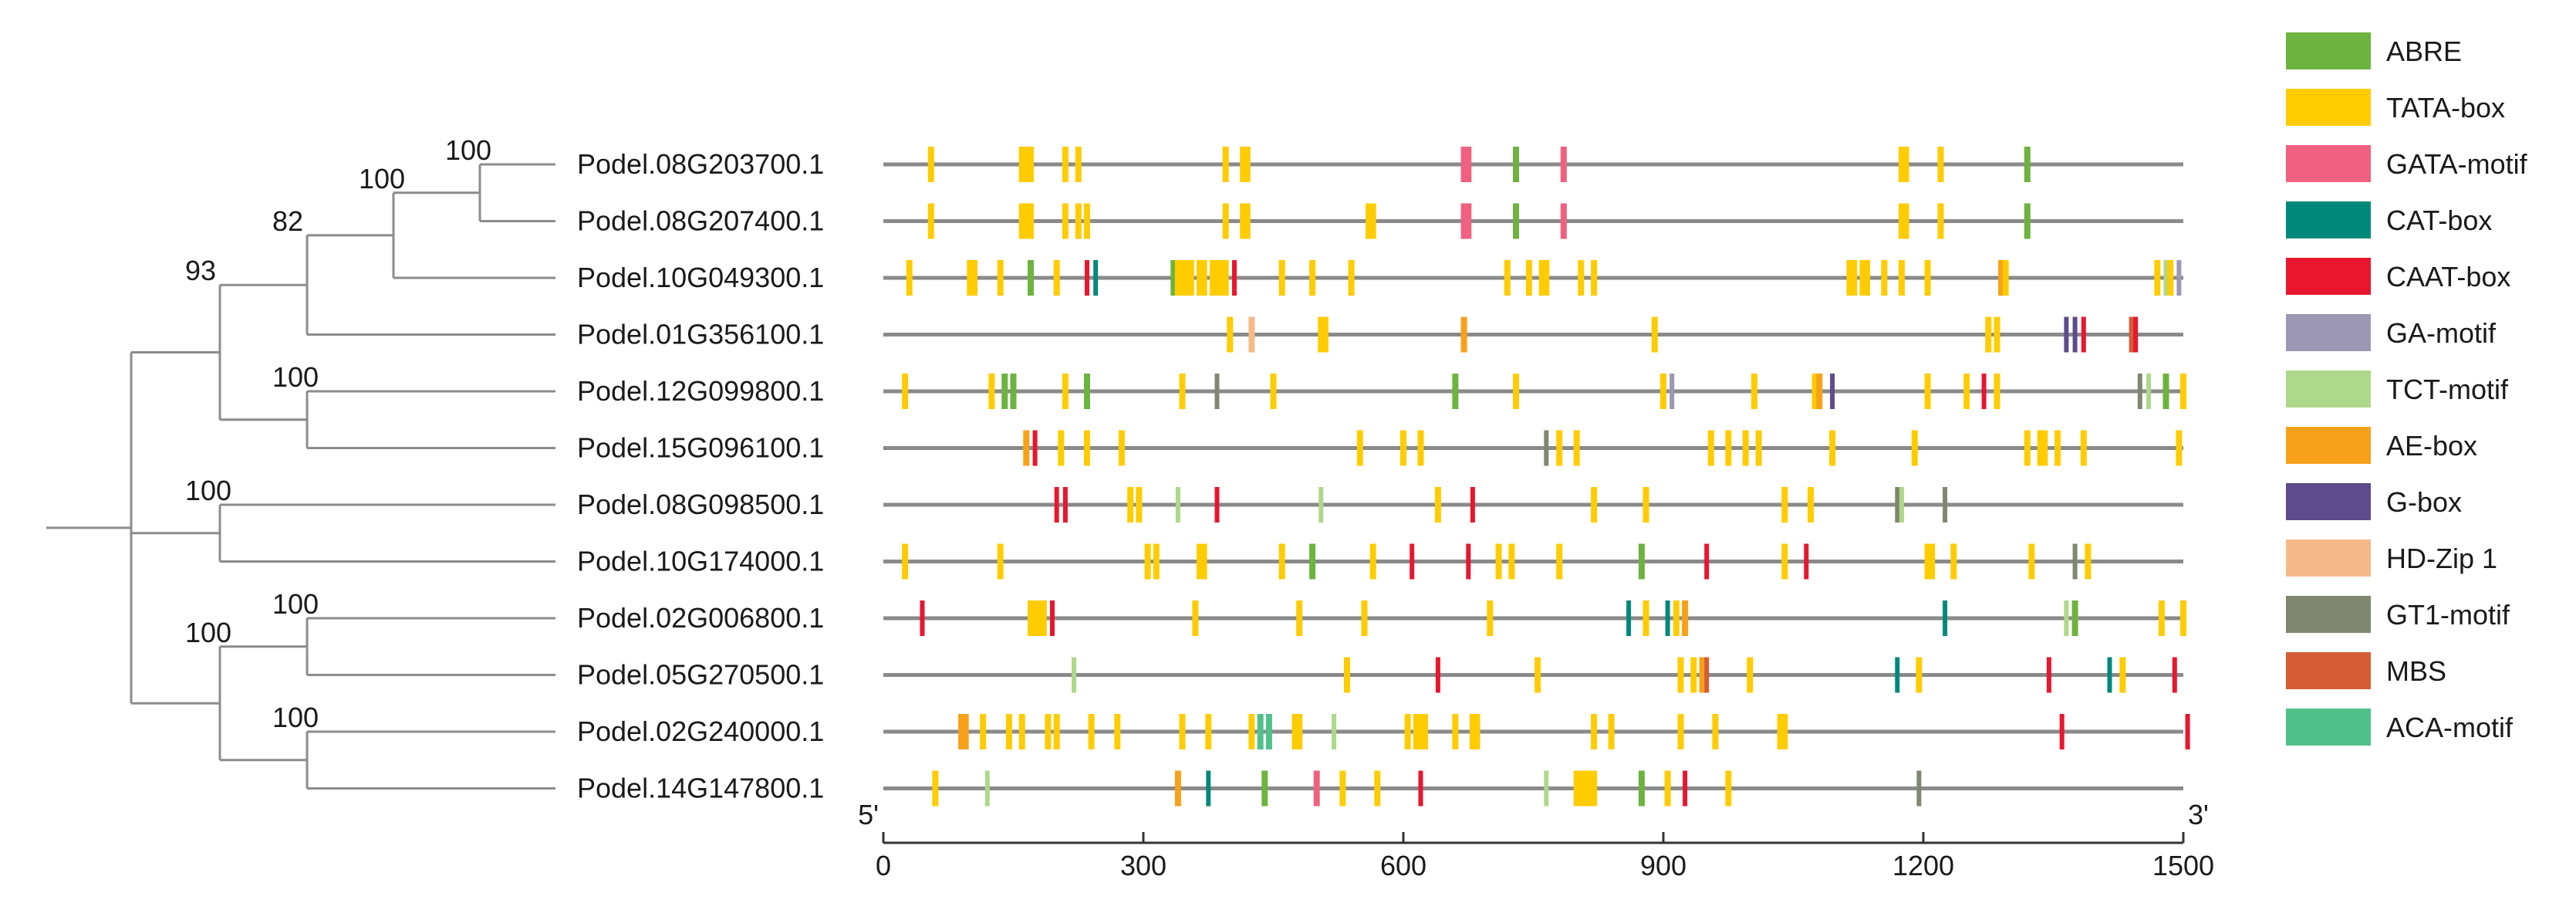  I want to click on axis-tick-label: 900, so click(1663, 865).